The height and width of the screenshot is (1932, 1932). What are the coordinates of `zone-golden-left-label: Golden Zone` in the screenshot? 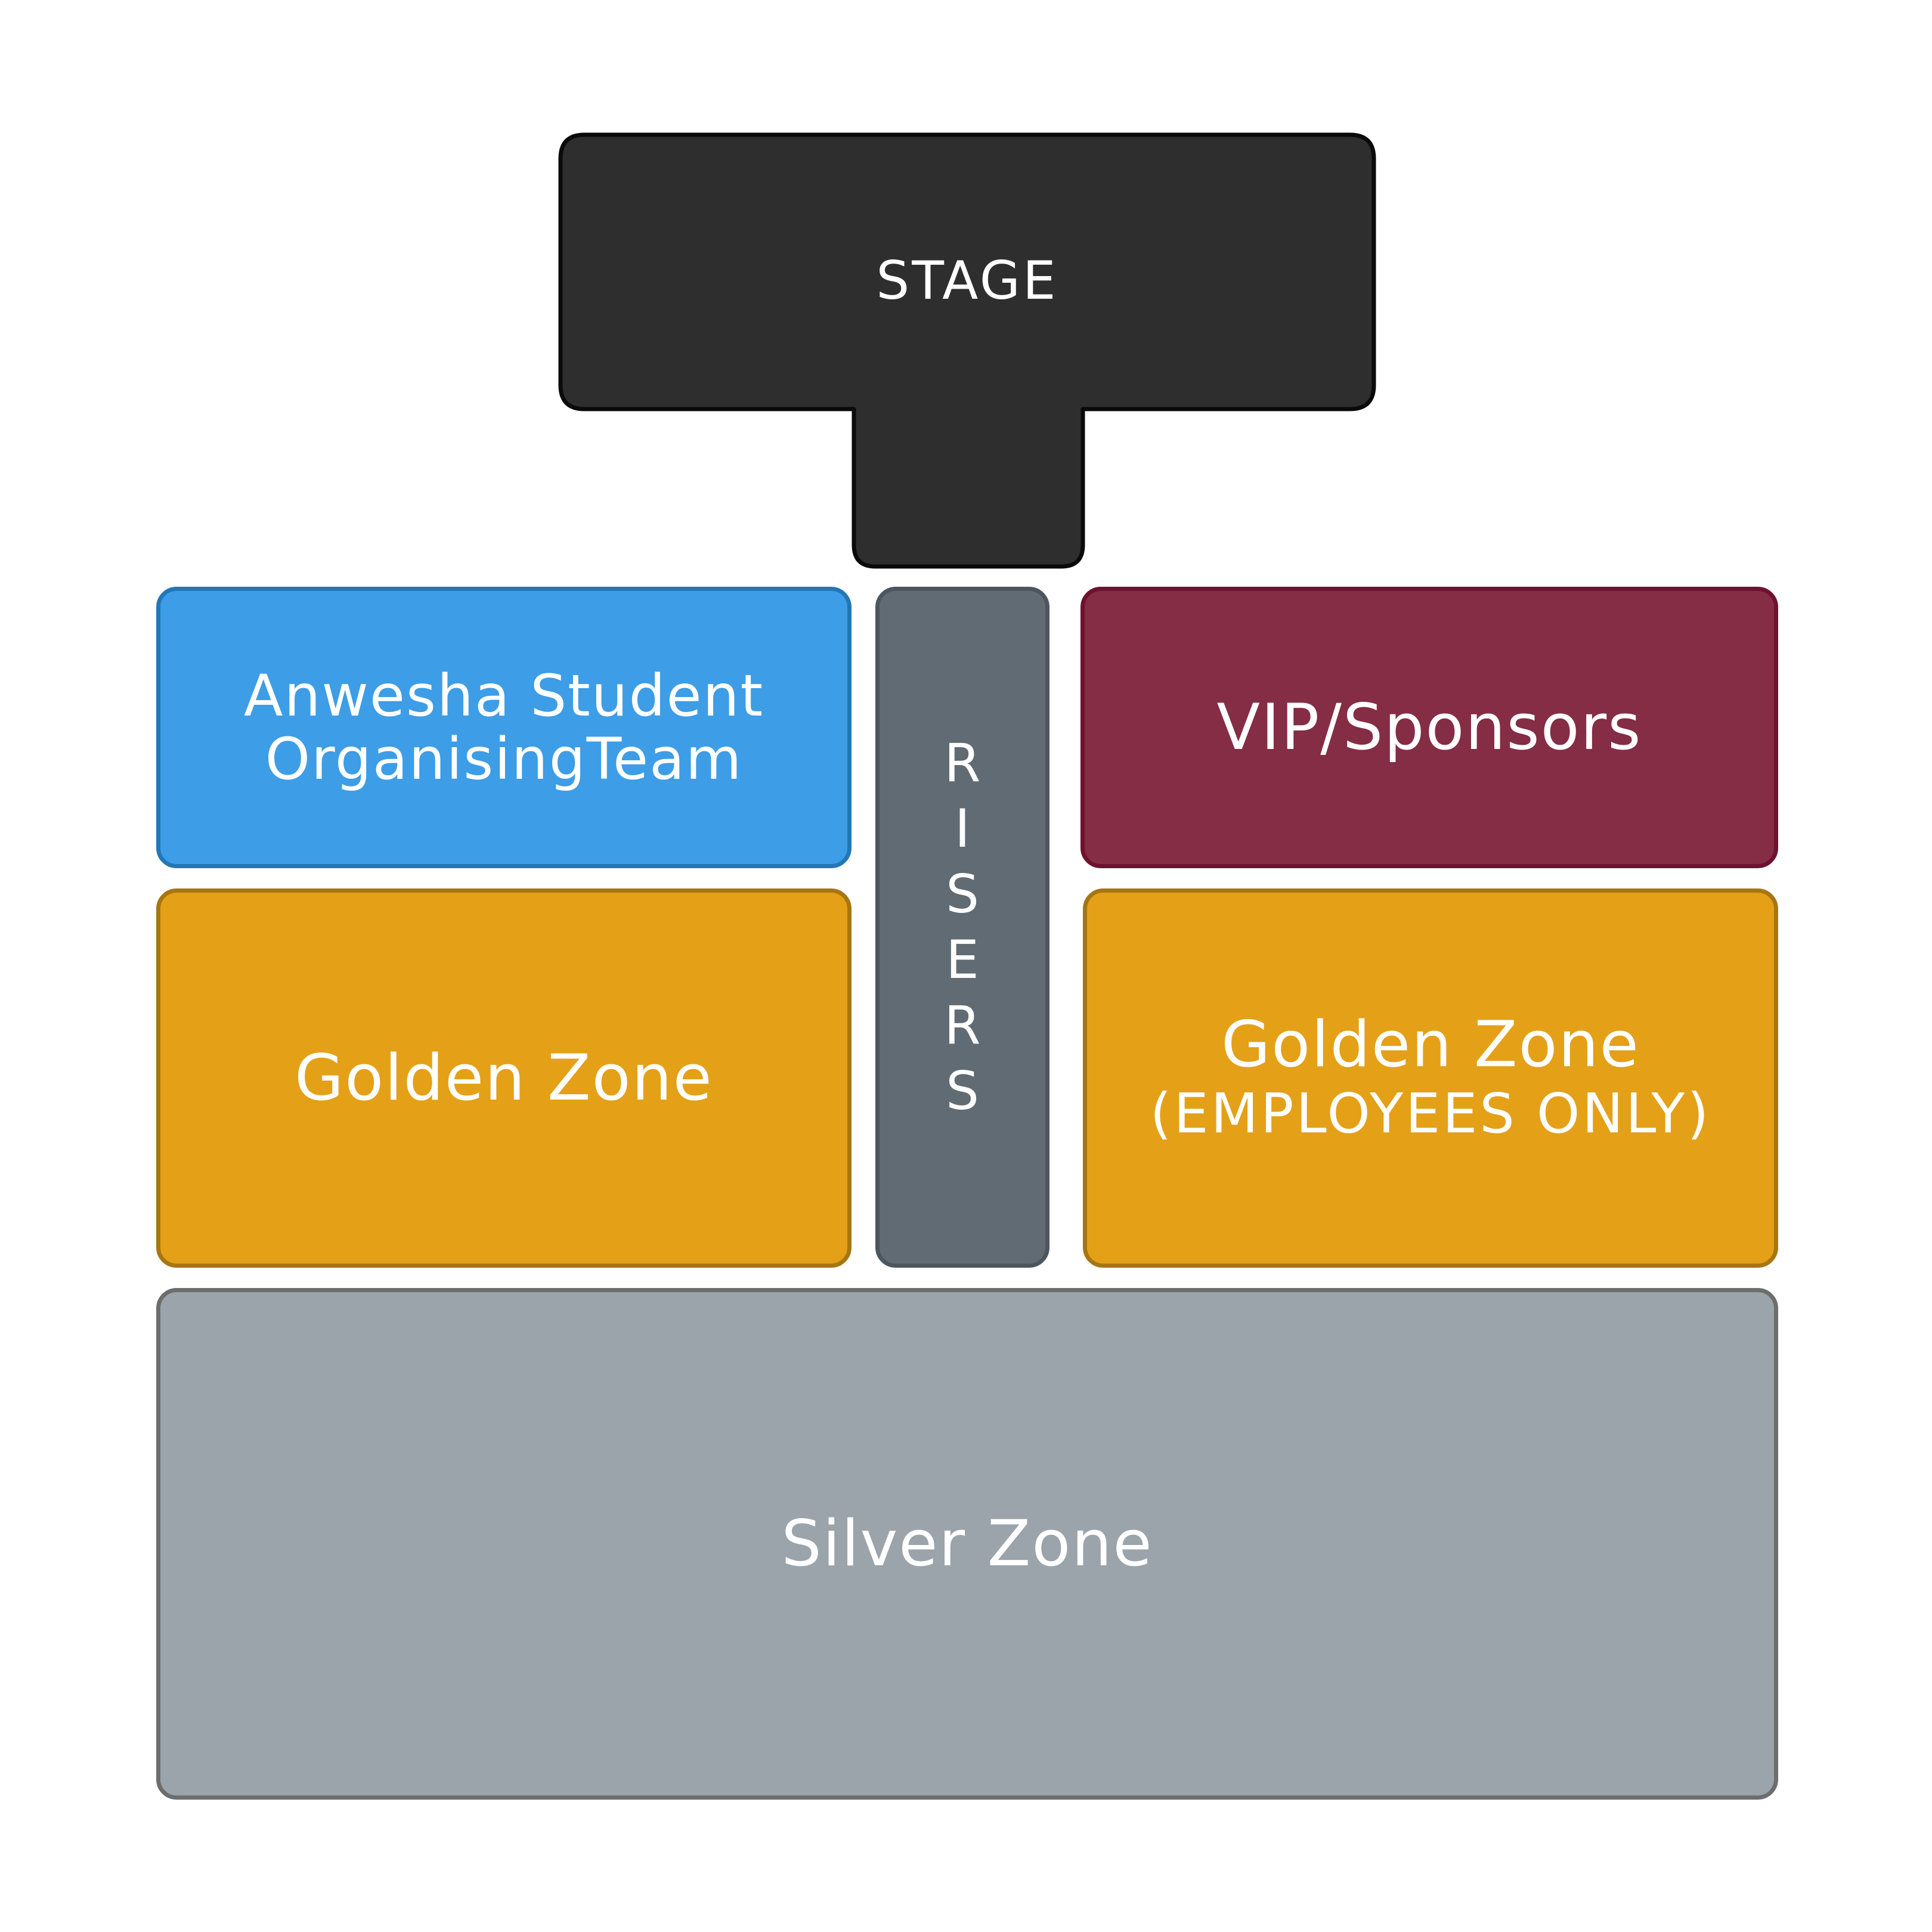 It's located at (504, 1077).